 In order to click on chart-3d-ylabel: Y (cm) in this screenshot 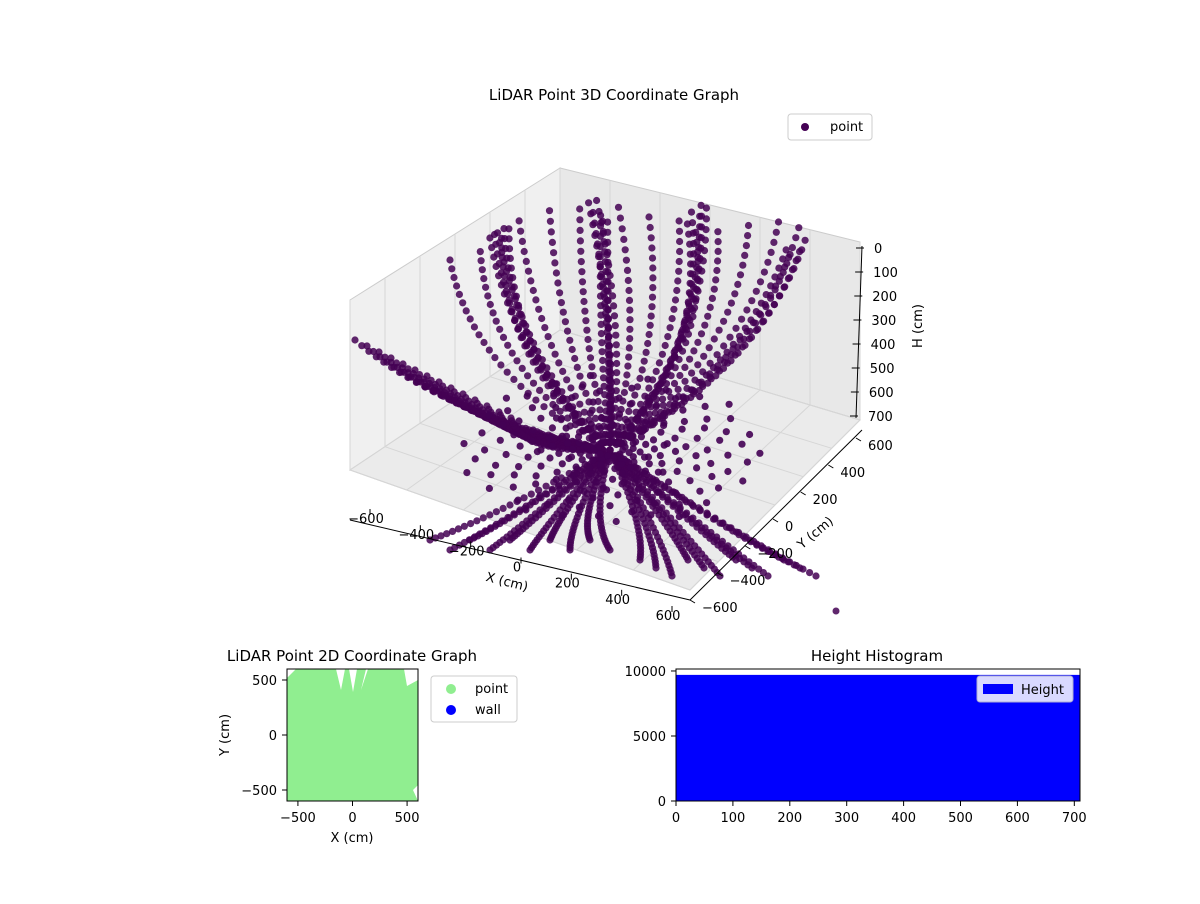, I will do `click(815, 533)`.